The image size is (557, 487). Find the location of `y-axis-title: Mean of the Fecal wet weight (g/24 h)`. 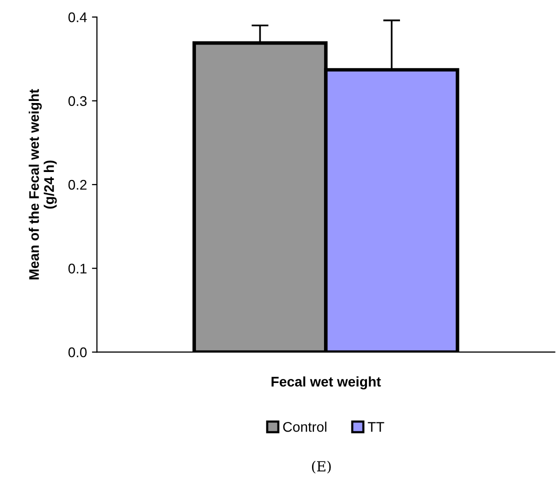

y-axis-title: Mean of the Fecal wet weight (g/24 h) is located at coordinates (42, 184).